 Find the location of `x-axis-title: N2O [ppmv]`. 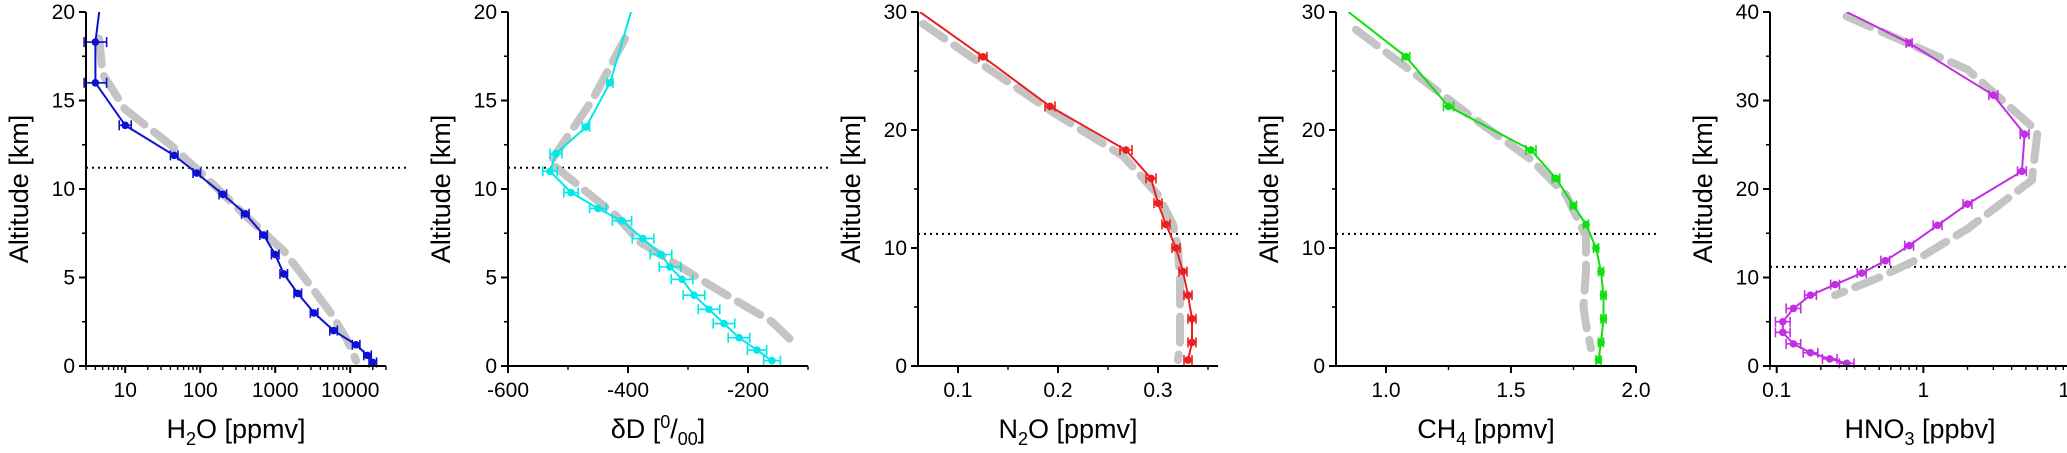

x-axis-title: N2O [ppmv] is located at coordinates (1067, 431).